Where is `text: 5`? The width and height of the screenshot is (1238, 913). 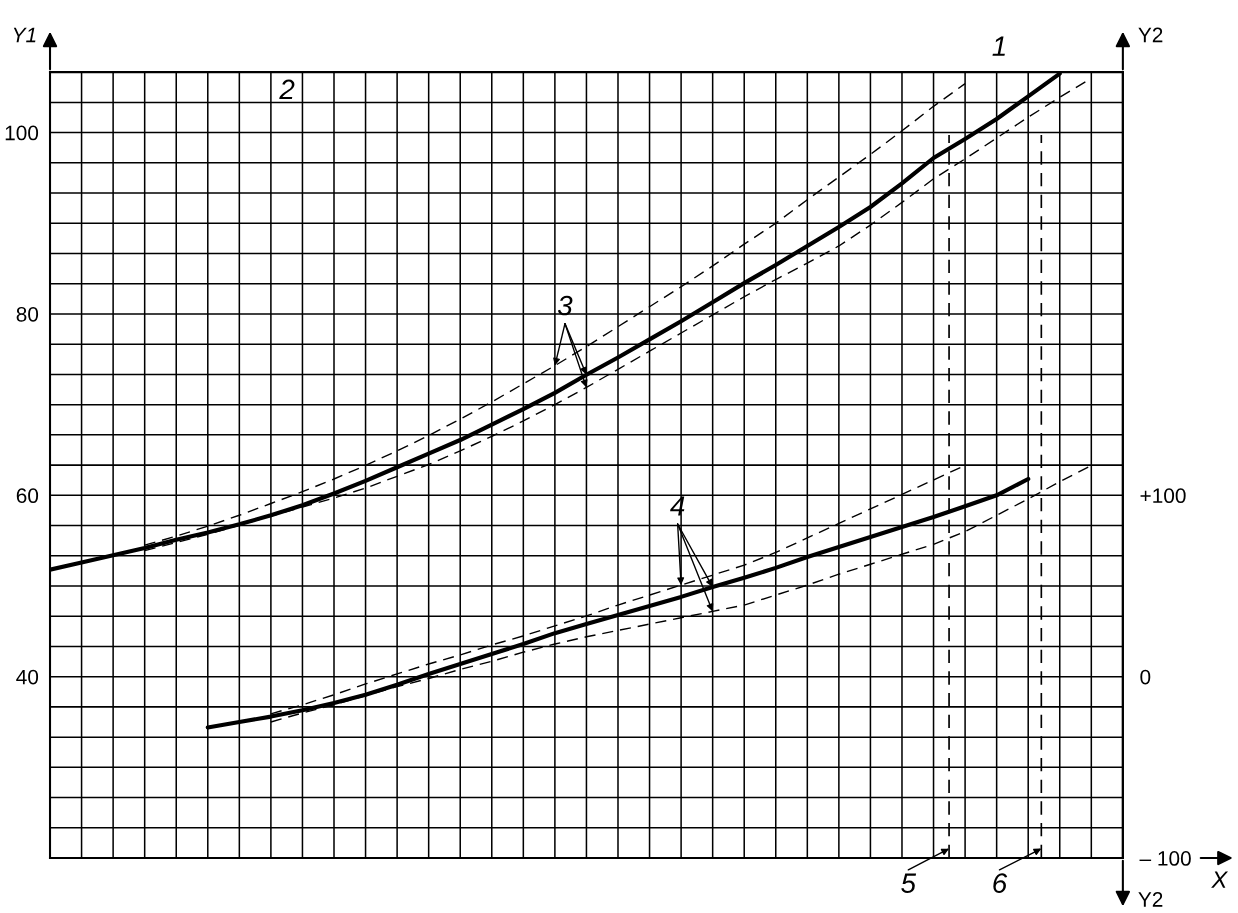 text: 5 is located at coordinates (909, 883).